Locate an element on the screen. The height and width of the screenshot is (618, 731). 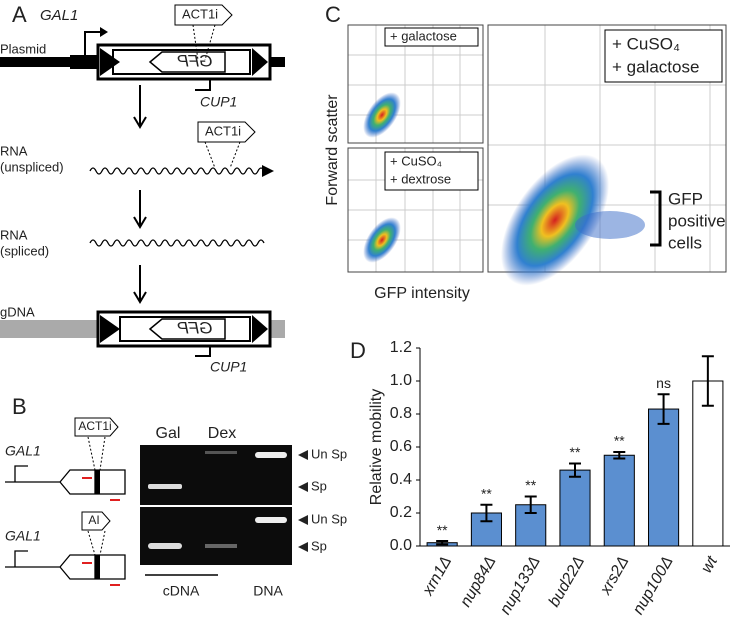
lane-label: Dex is located at coordinates (222, 433).